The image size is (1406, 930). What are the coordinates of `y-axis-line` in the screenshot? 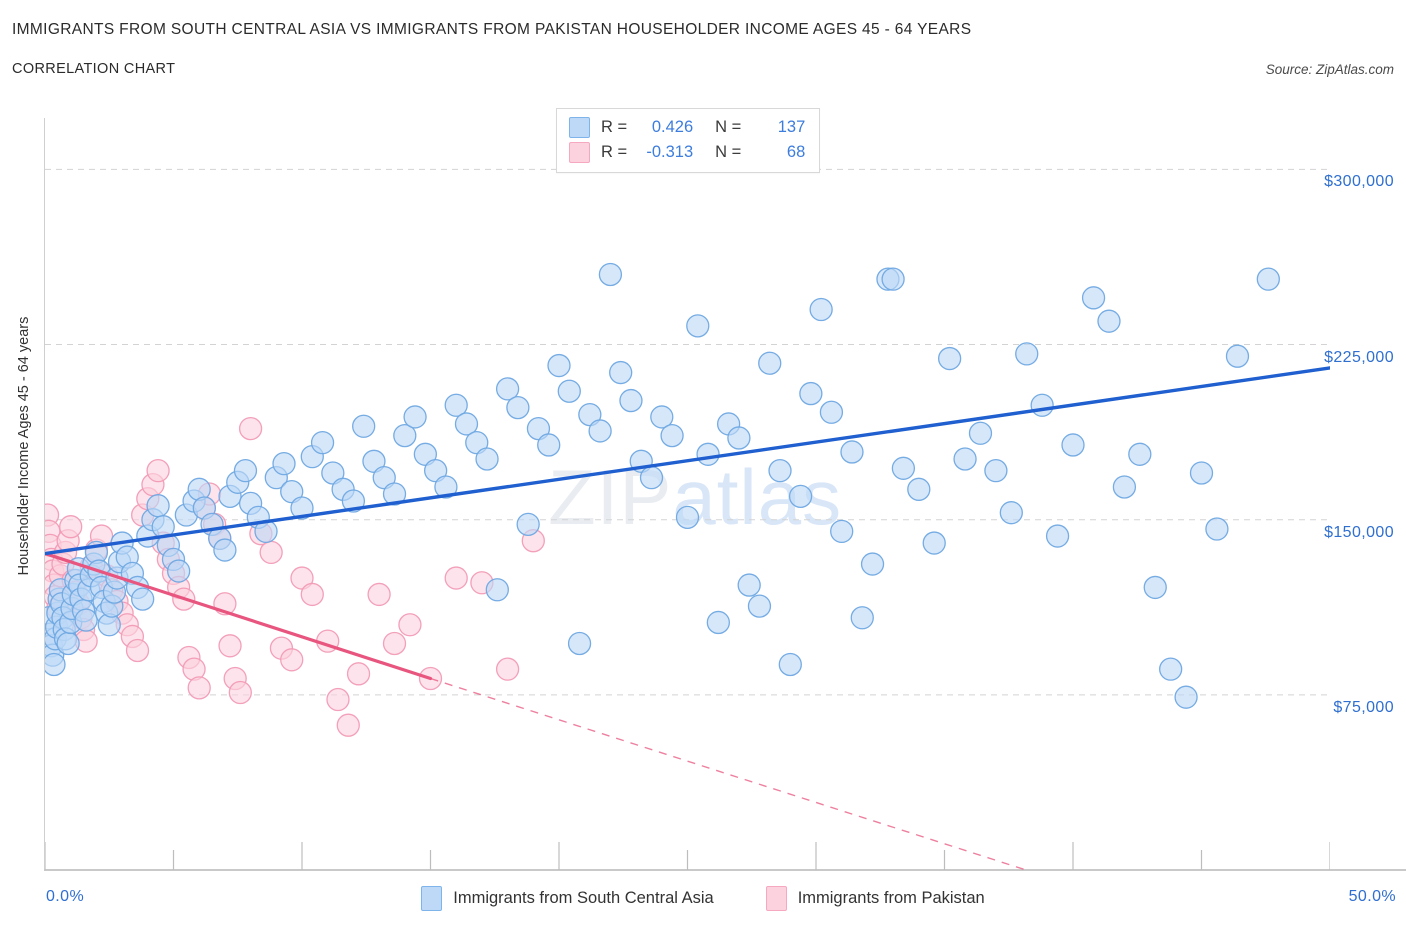 It's located at (44, 494).